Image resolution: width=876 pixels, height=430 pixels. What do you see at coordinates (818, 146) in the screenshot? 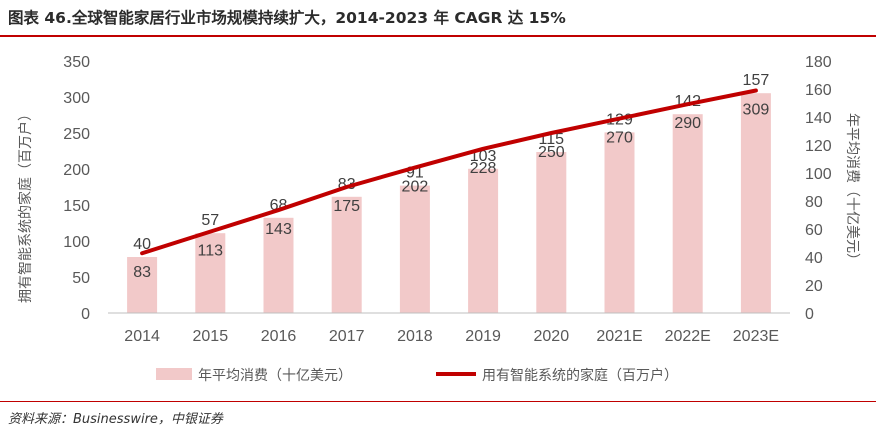
I see `right-tick-120: 120` at bounding box center [818, 146].